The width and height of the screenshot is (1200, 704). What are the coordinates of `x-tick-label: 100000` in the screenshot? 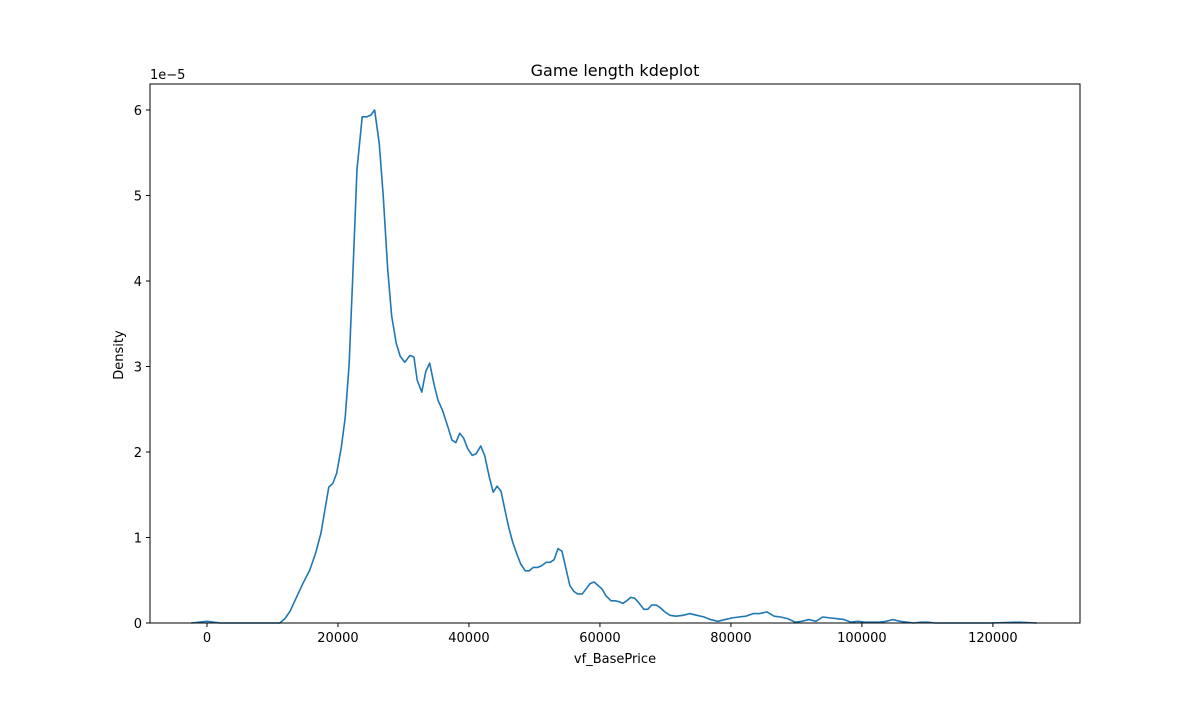 It's located at (862, 638).